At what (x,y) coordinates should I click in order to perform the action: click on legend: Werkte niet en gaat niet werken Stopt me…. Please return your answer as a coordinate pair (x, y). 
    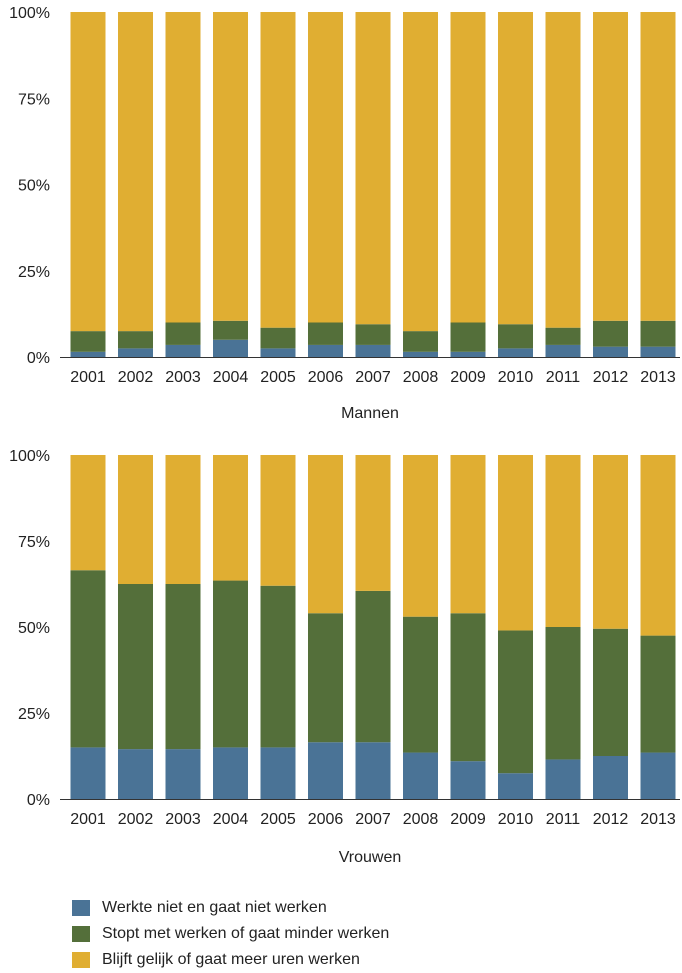
    Looking at the image, I should click on (230, 934).